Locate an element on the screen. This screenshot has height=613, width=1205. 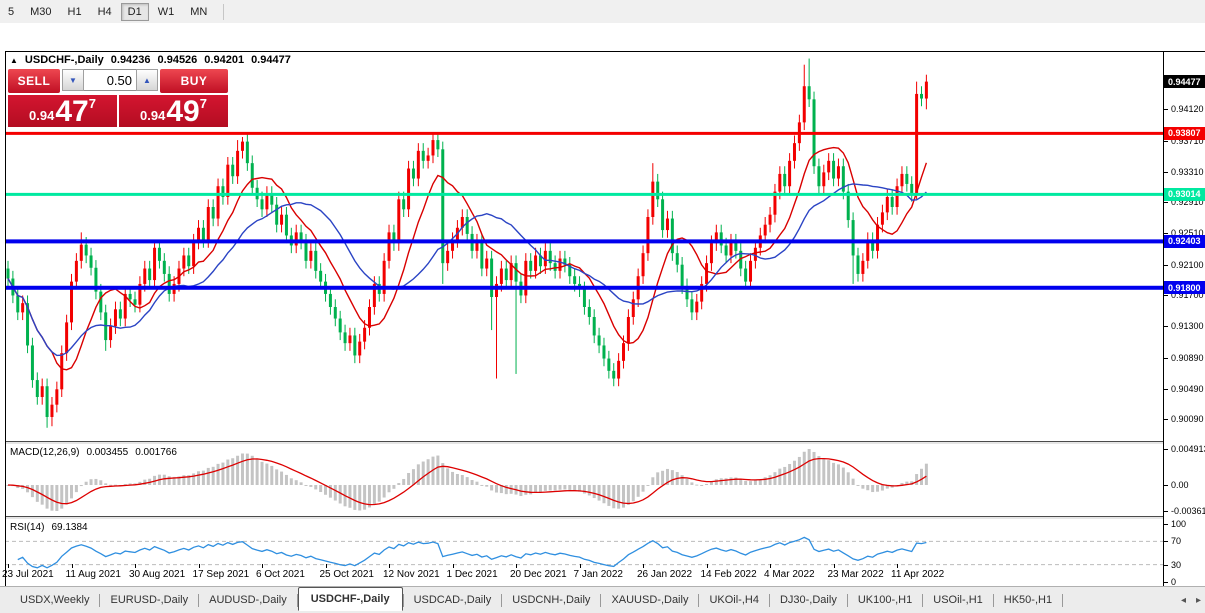
macd-name: MACD(12,26,9) is located at coordinates (45, 452).